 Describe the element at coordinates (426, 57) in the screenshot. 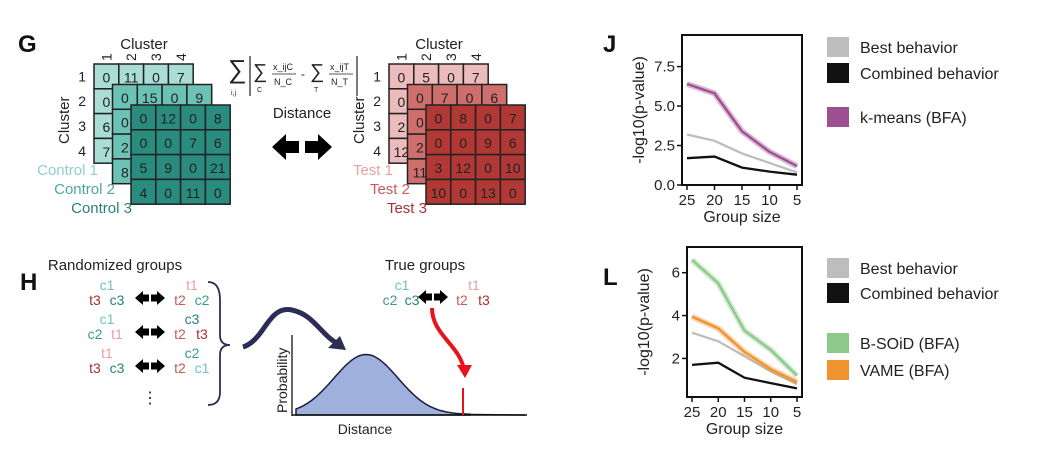

I see `test-col-index: 2` at that location.